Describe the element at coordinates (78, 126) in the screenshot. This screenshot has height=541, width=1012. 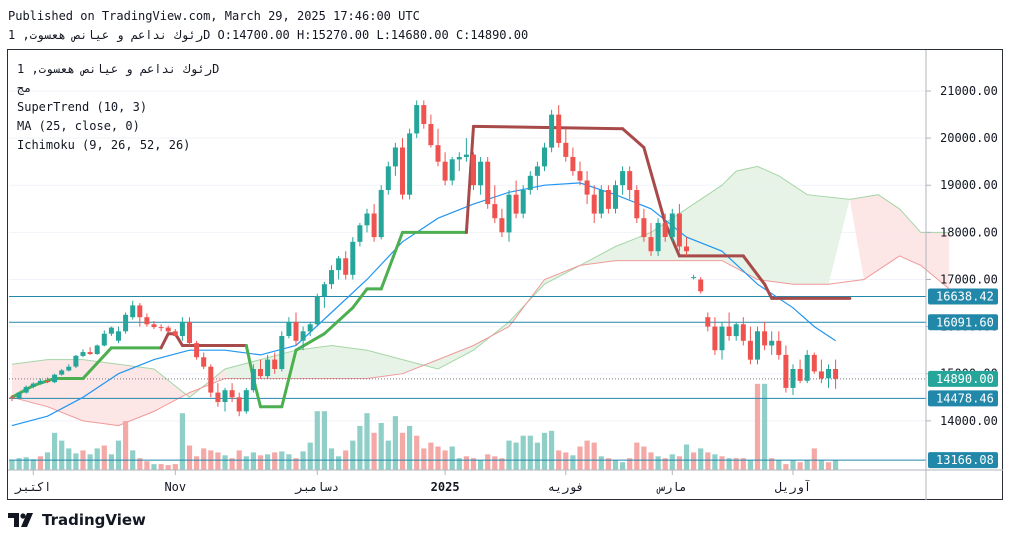
I see `legend-ma: MA (25, close, 0)` at that location.